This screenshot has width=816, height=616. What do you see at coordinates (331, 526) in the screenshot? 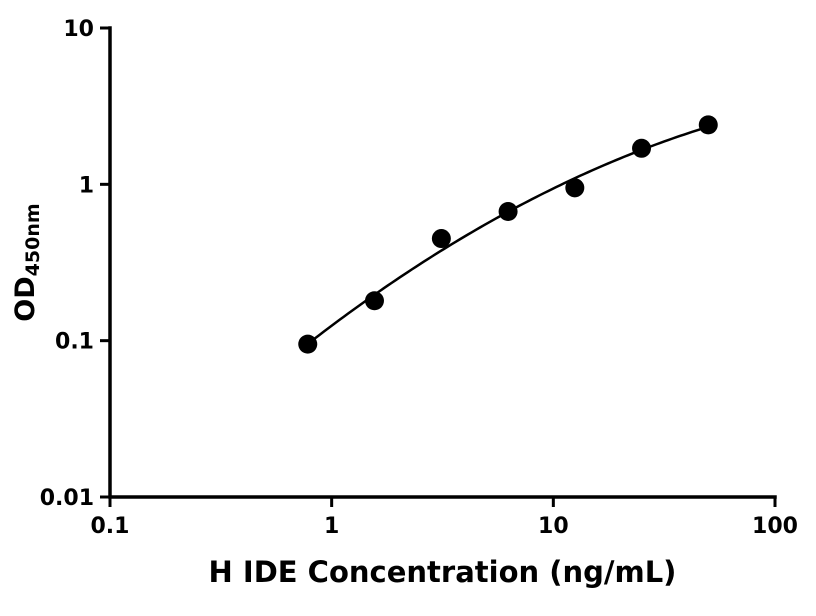
I see `x-tick-label: 1` at bounding box center [331, 526].